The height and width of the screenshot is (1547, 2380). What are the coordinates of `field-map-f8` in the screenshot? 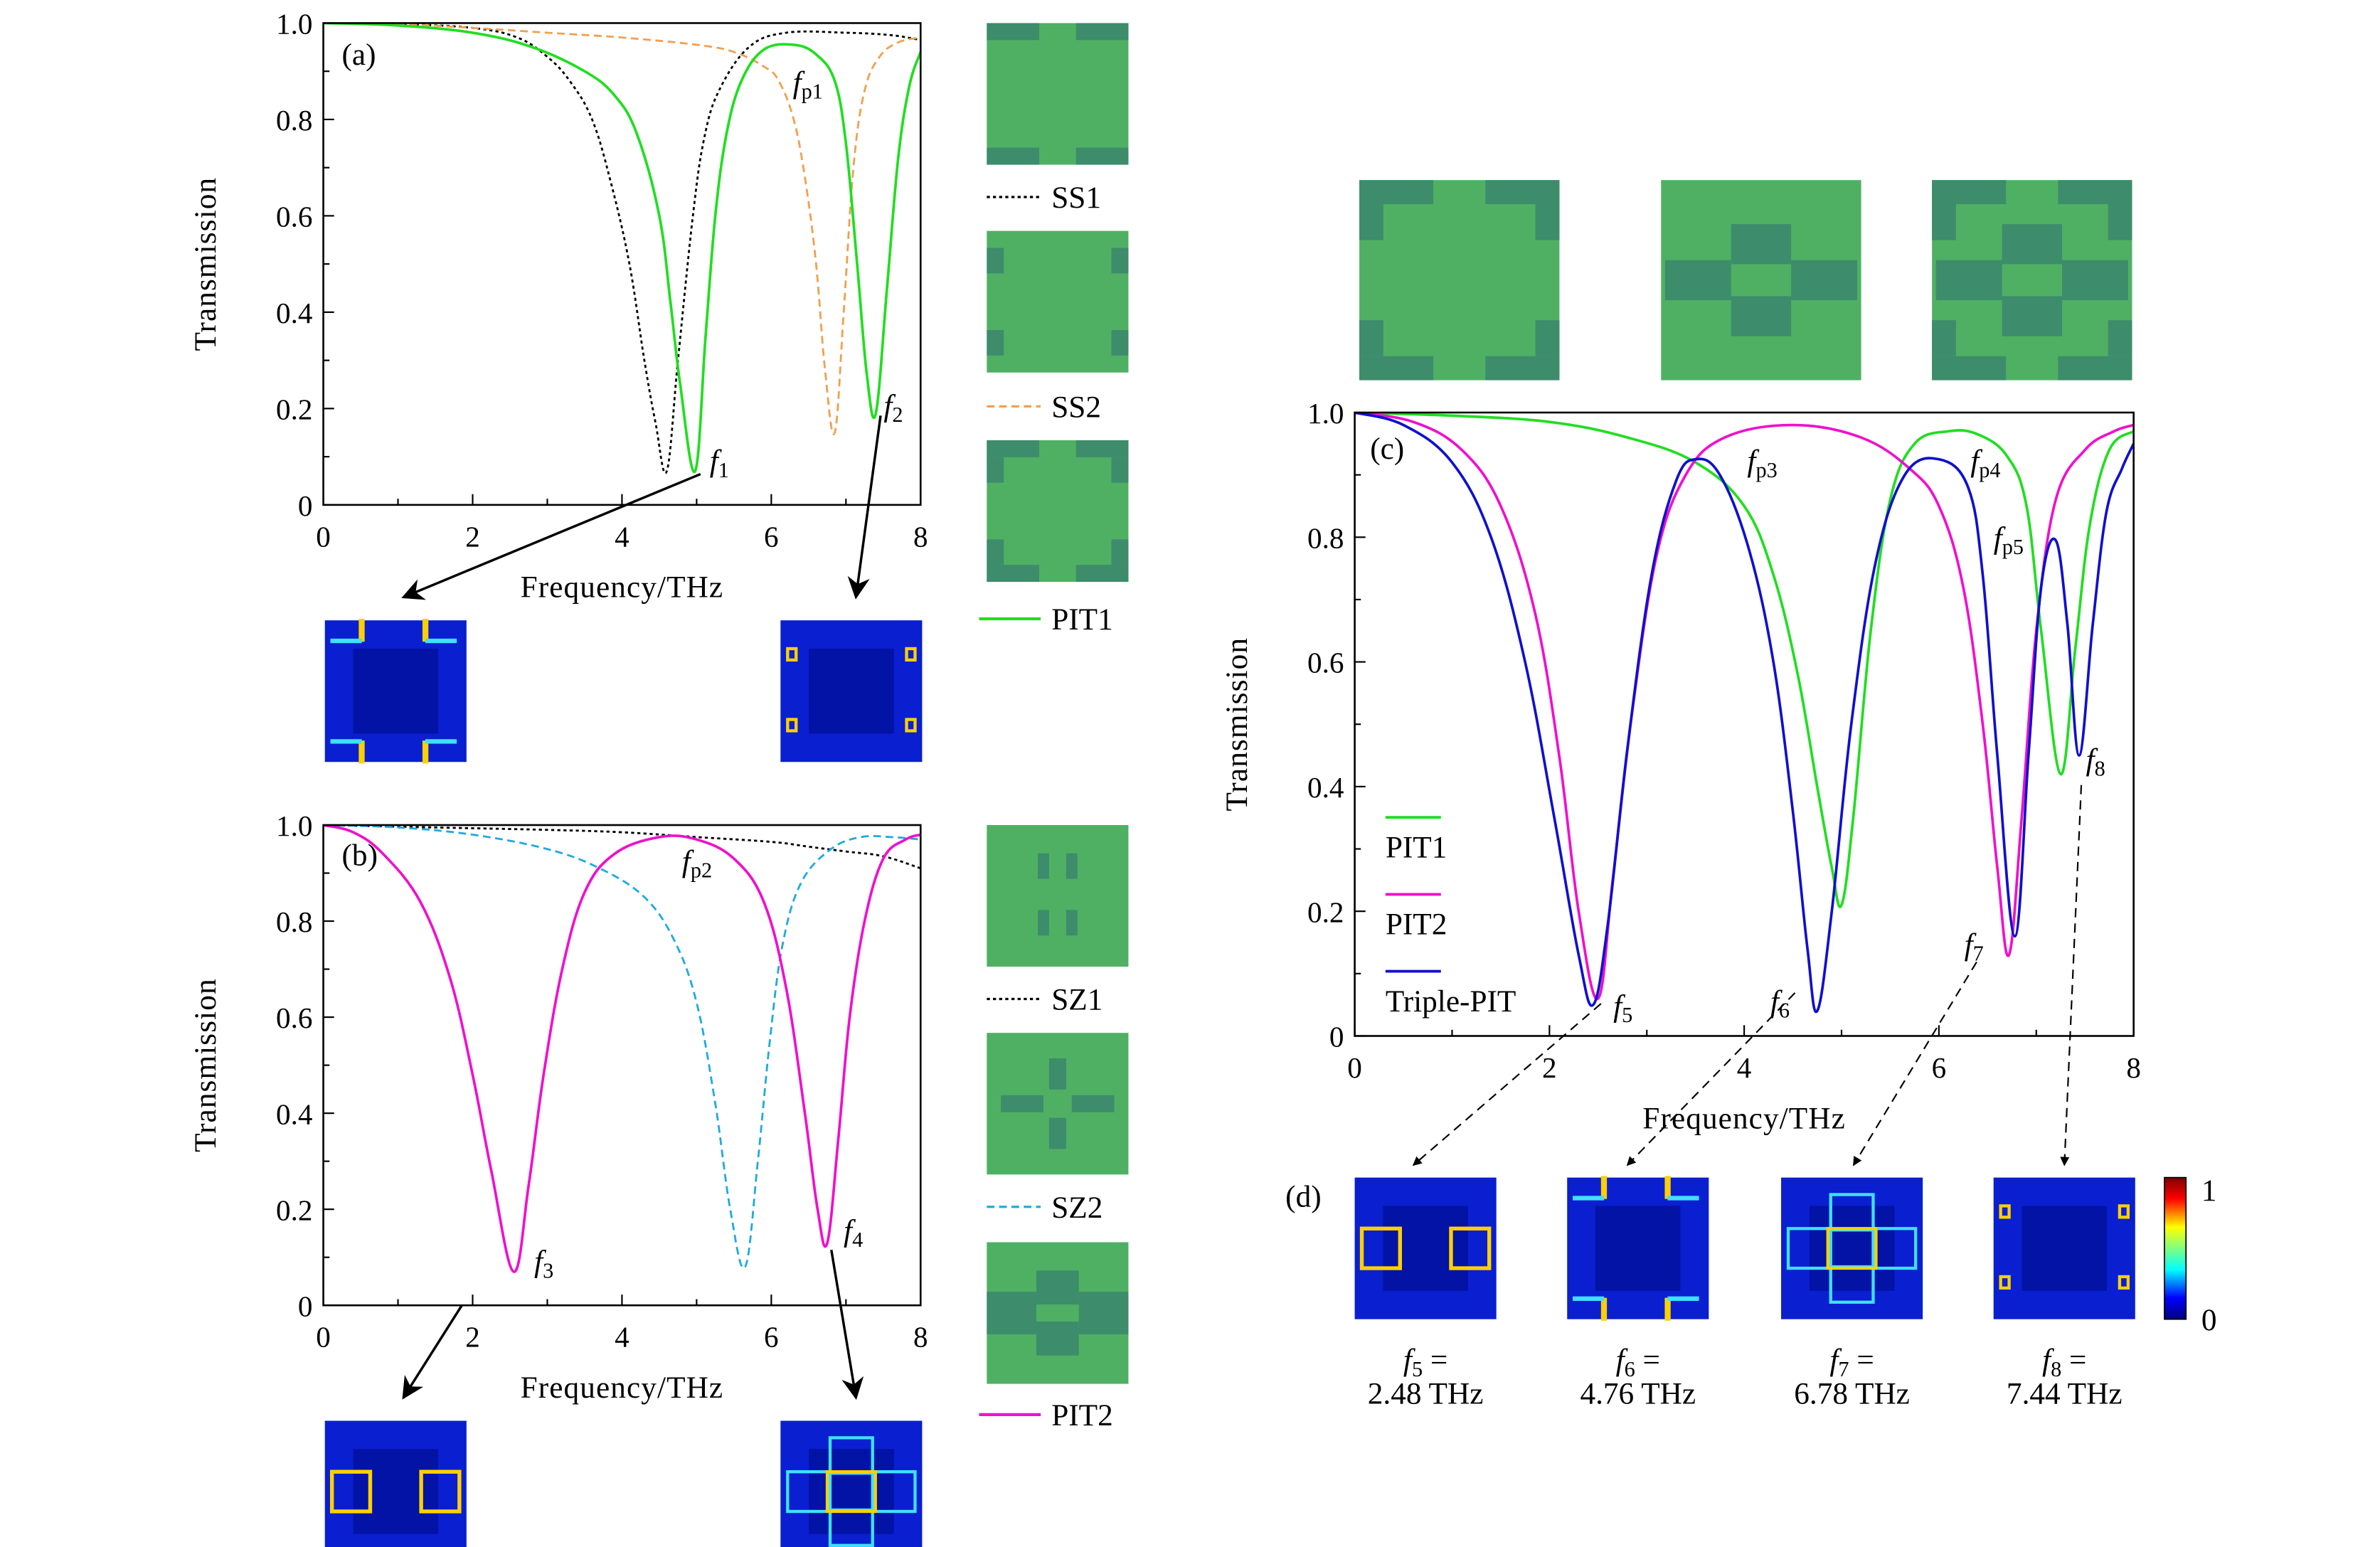 It's located at (2064, 1248).